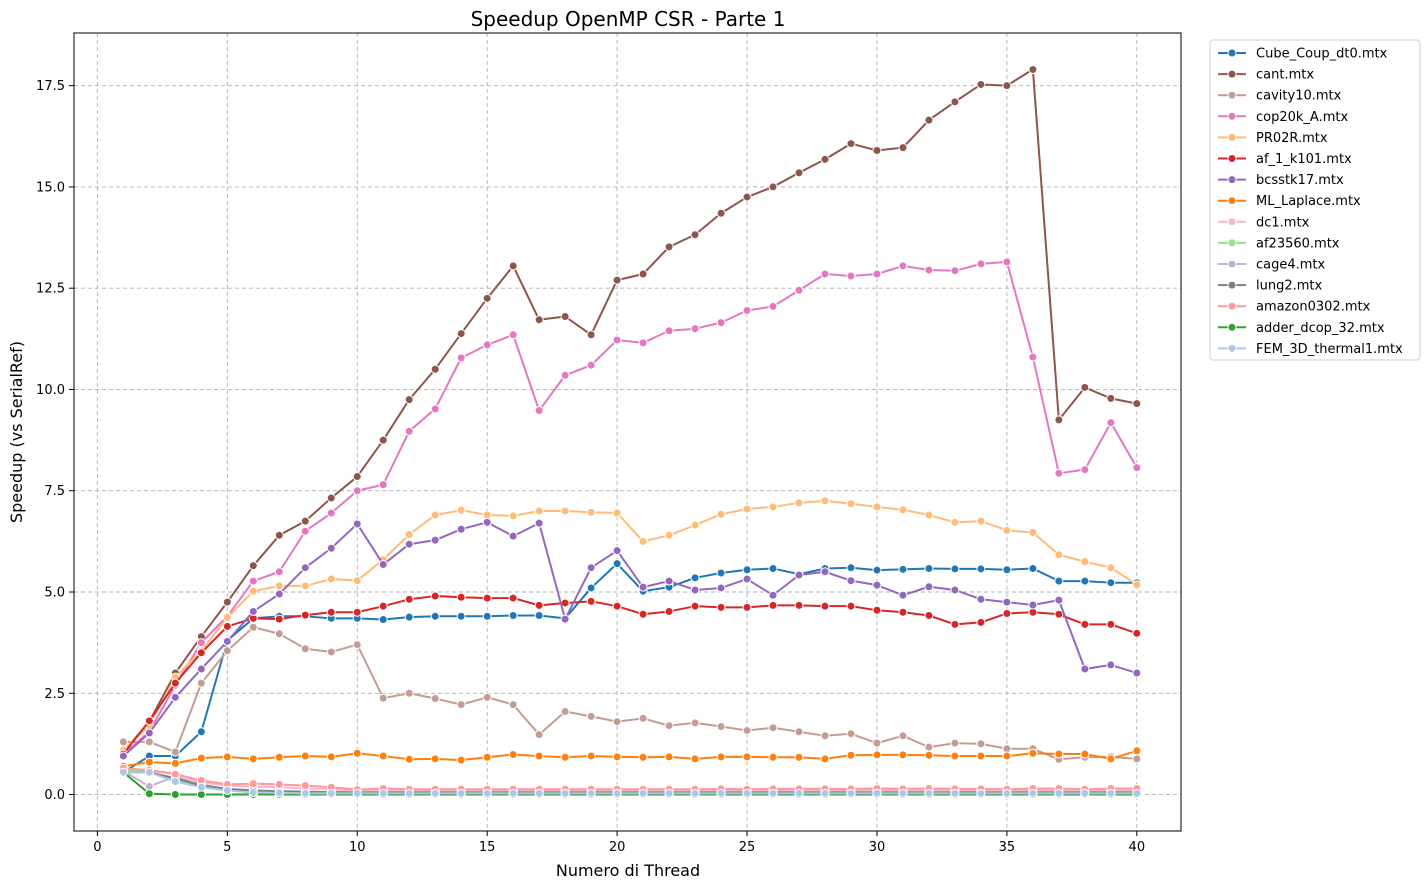 The width and height of the screenshot is (1427, 889). What do you see at coordinates (1294, 307) in the screenshot?
I see `legend-item: amazon0302.mtx` at bounding box center [1294, 307].